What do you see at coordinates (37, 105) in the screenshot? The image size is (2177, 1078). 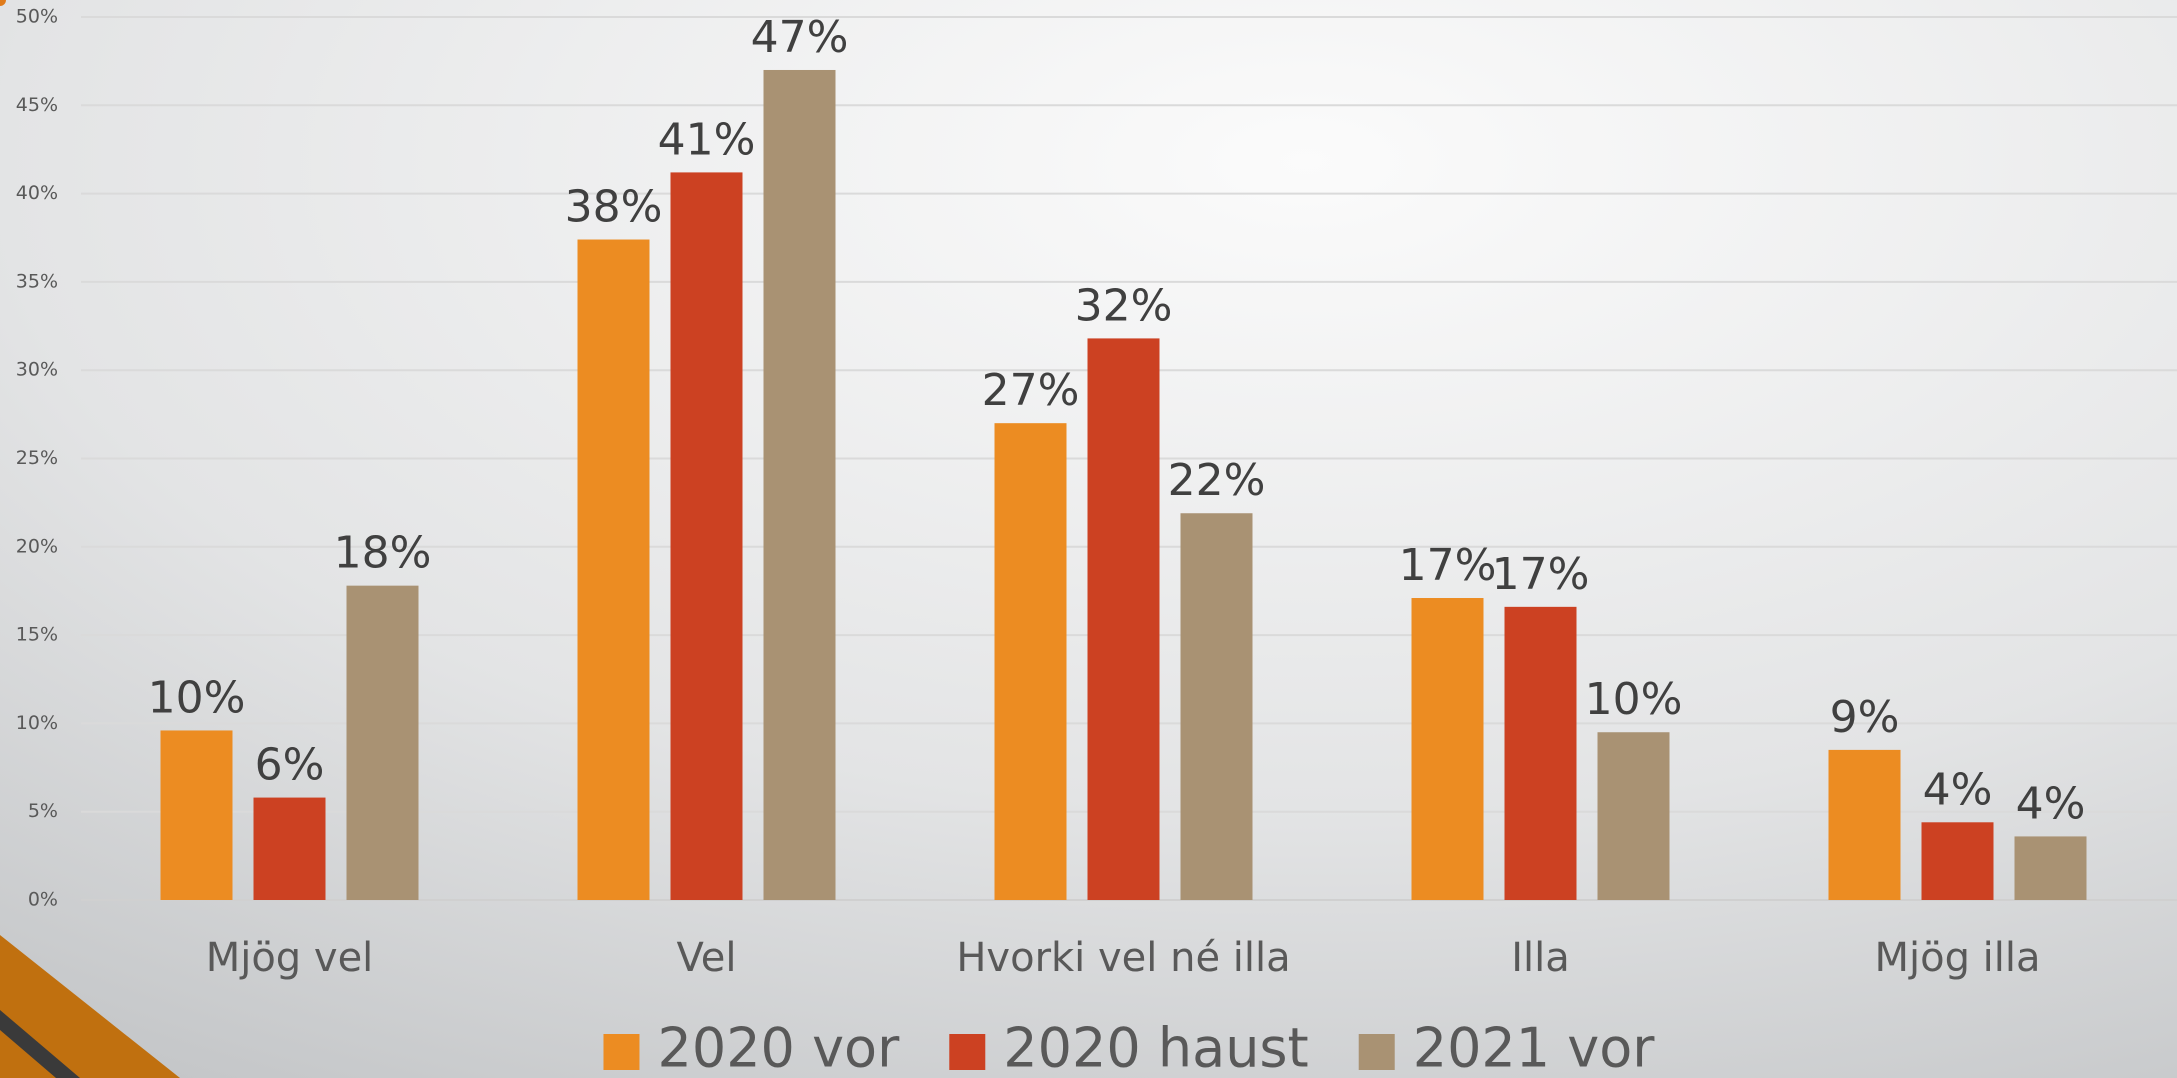 I see `y-tick-label: 45%` at bounding box center [37, 105].